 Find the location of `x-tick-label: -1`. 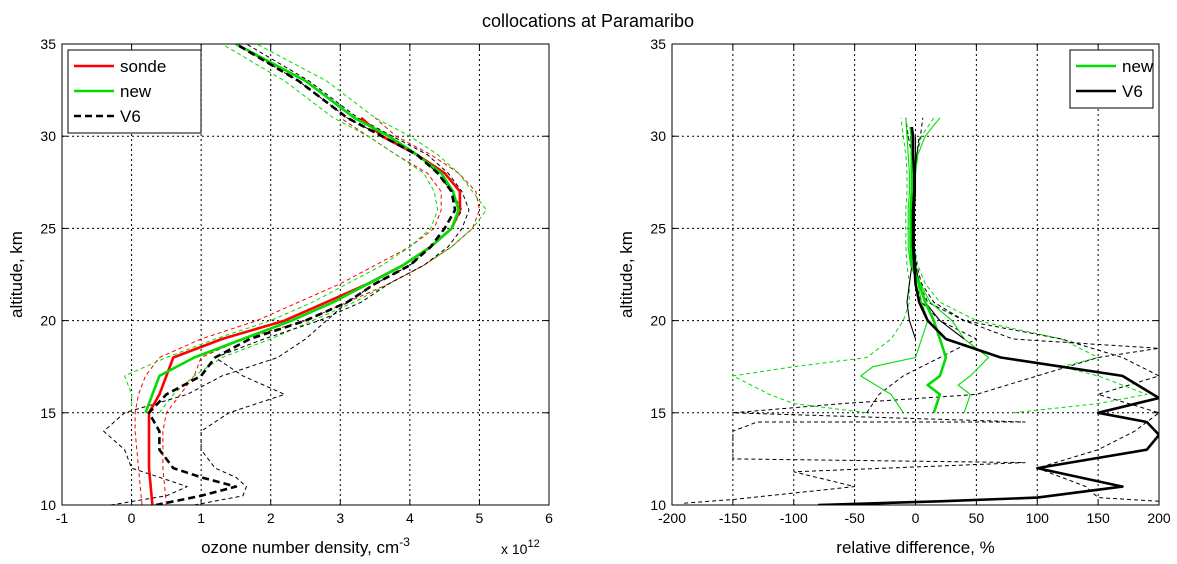

x-tick-label: -1 is located at coordinates (62, 518).